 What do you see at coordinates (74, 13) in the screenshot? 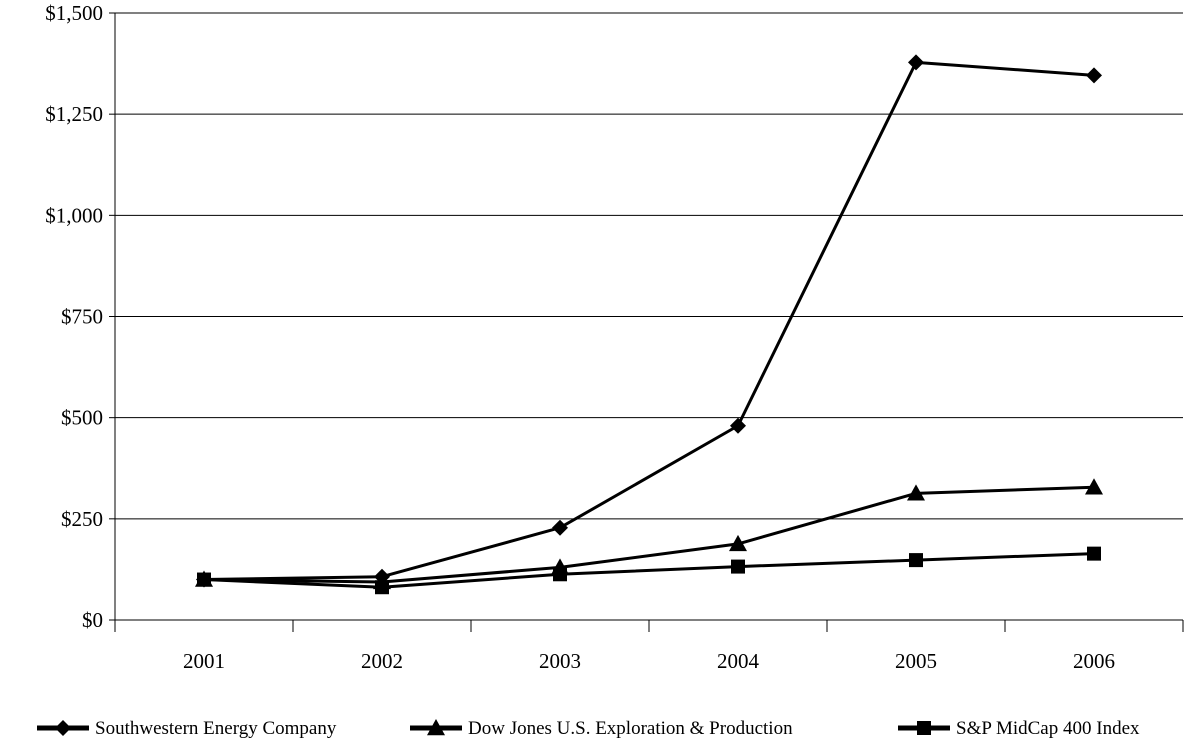
I see `y-tick-label: $1,500` at bounding box center [74, 13].